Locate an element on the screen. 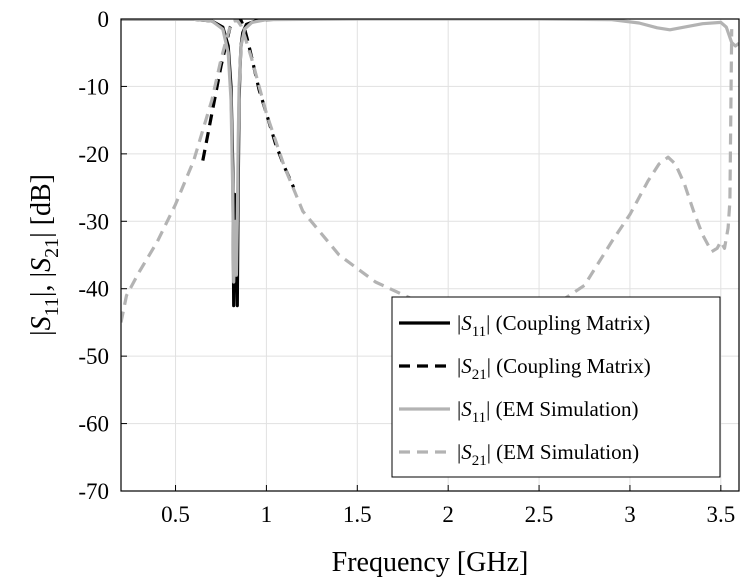 The image size is (740, 580). x-tick-label: 3.5 is located at coordinates (720, 514).